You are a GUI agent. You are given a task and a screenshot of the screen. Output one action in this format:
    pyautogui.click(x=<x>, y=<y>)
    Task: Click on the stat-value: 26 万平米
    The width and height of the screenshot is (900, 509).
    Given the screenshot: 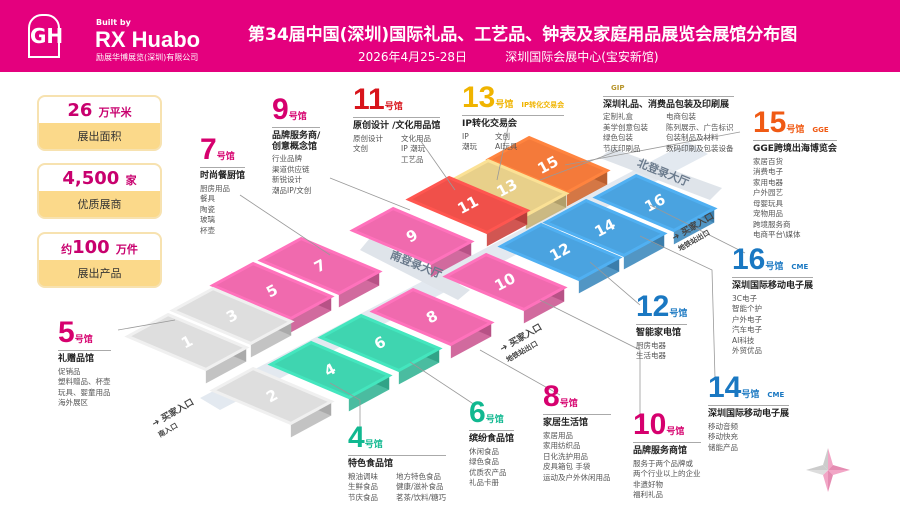 What is the action you would take?
    pyautogui.click(x=99, y=110)
    